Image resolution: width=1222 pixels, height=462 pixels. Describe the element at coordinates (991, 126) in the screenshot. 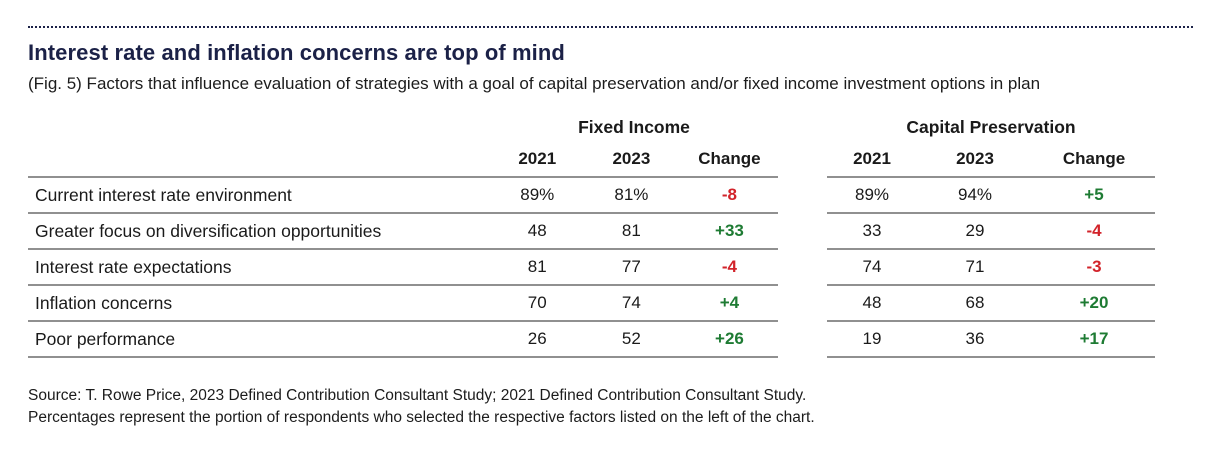

I see `group-header-capital-preservation: Capital Preservation` at that location.